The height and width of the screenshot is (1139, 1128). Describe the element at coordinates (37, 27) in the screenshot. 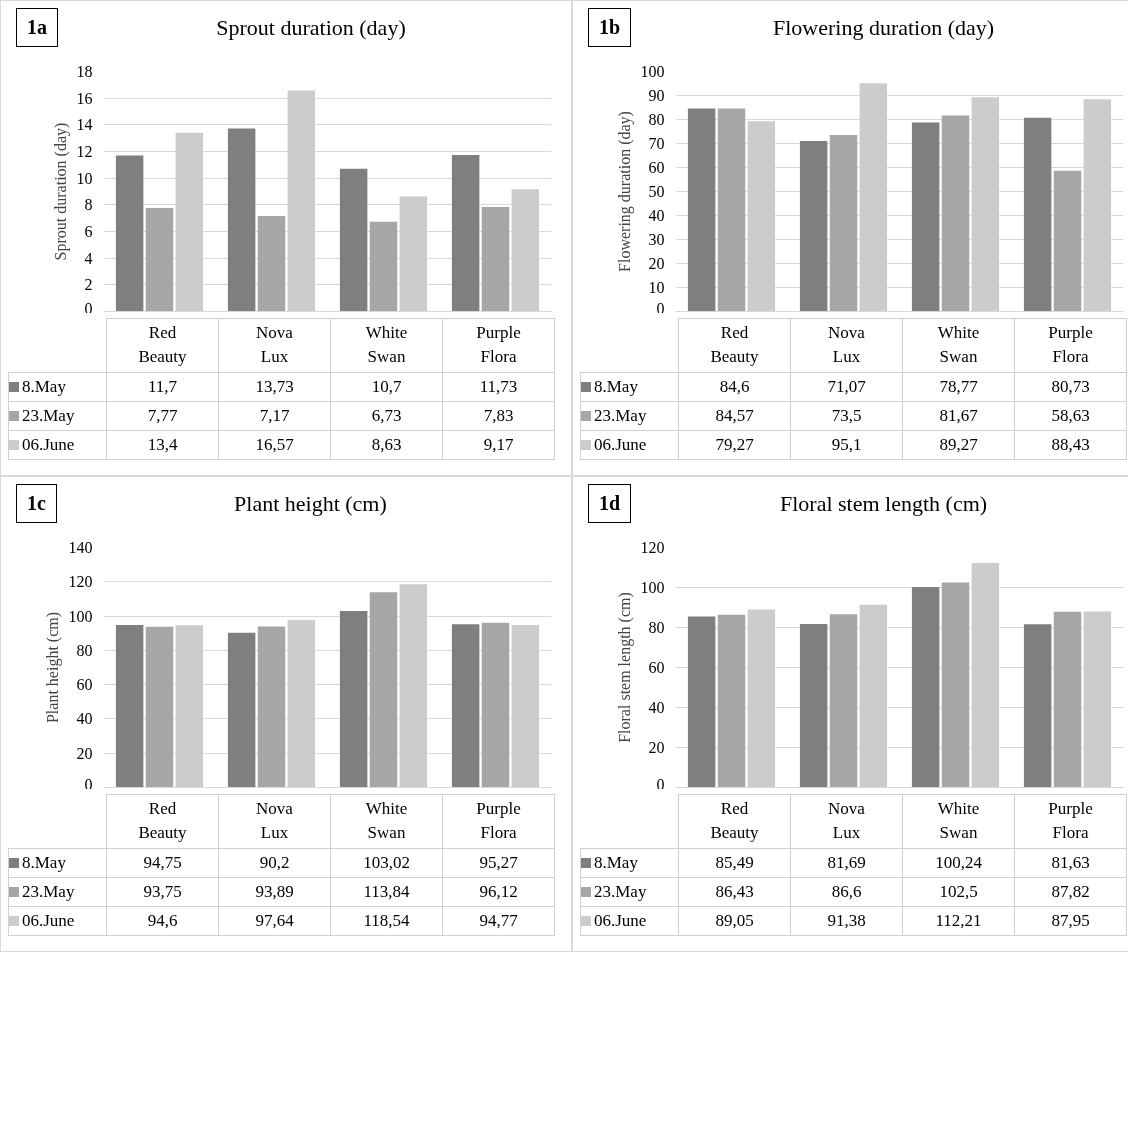

I see `text: 1a` at that location.